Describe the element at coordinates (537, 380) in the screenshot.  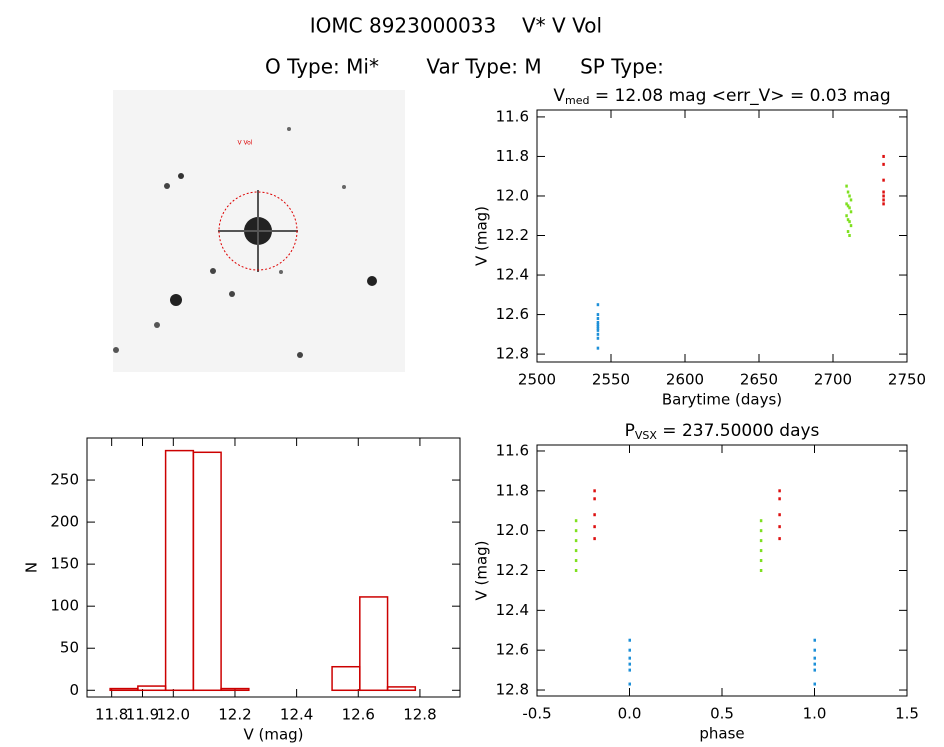
I see `x-tick-label: 2500` at that location.